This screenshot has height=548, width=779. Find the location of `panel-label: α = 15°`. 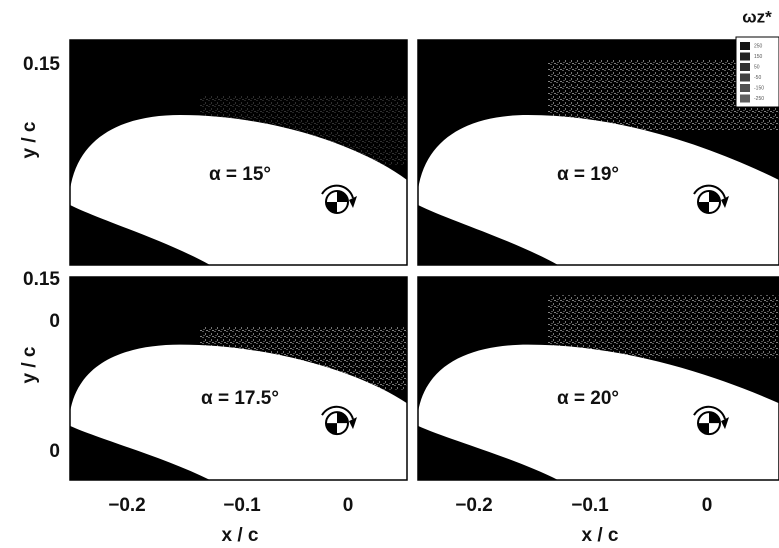

panel-label: α = 15° is located at coordinates (240, 174).